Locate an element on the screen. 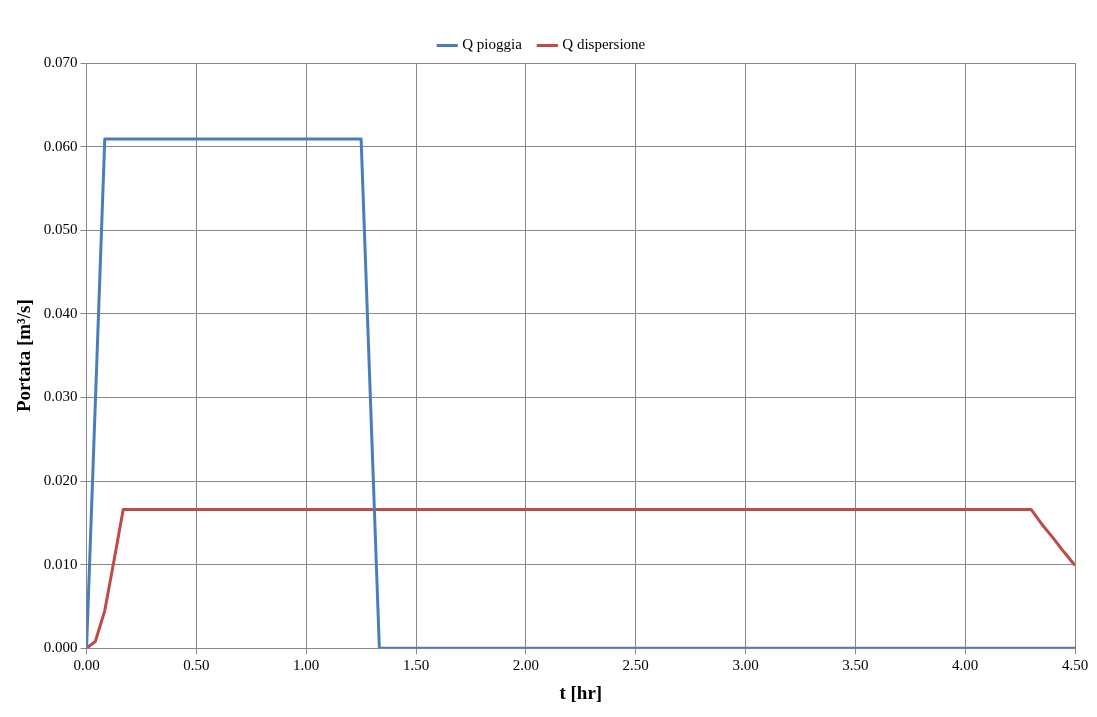 This screenshot has width=1097, height=717. y-tick-label: 0.000 is located at coordinates (60, 647).